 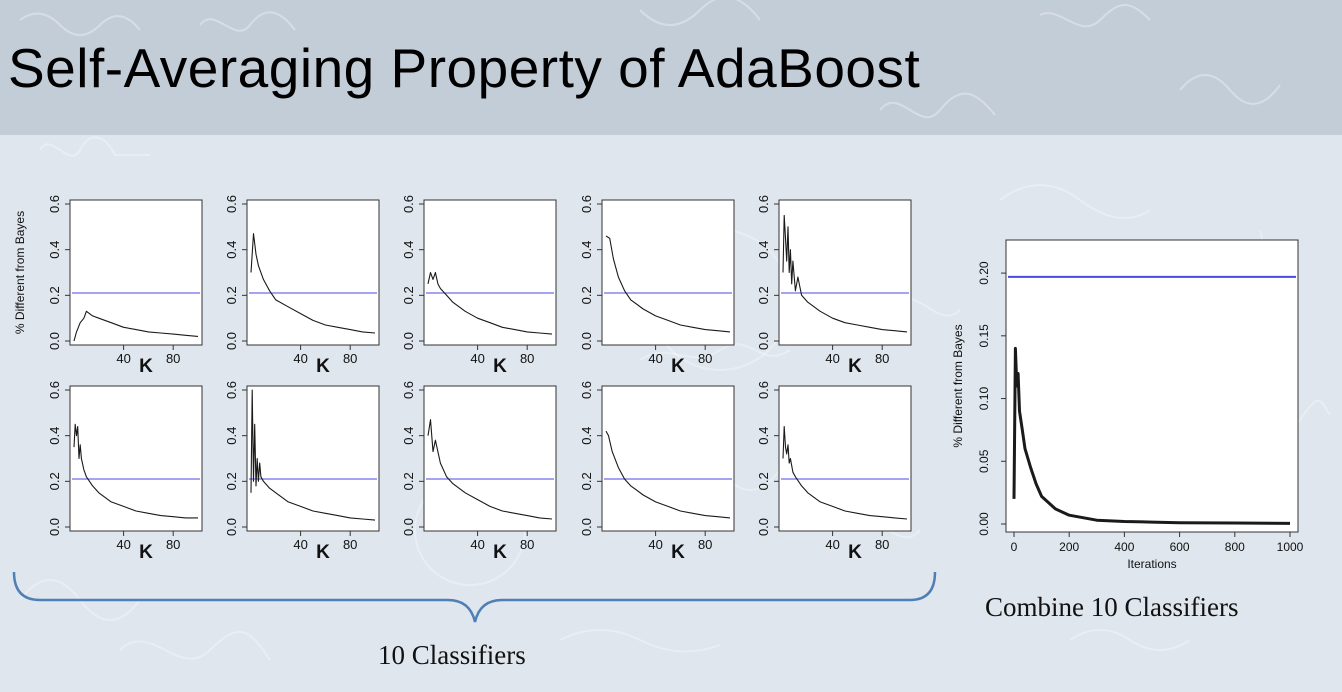 What do you see at coordinates (1151, 564) in the screenshot?
I see `x-axis-label: Iterations` at bounding box center [1151, 564].